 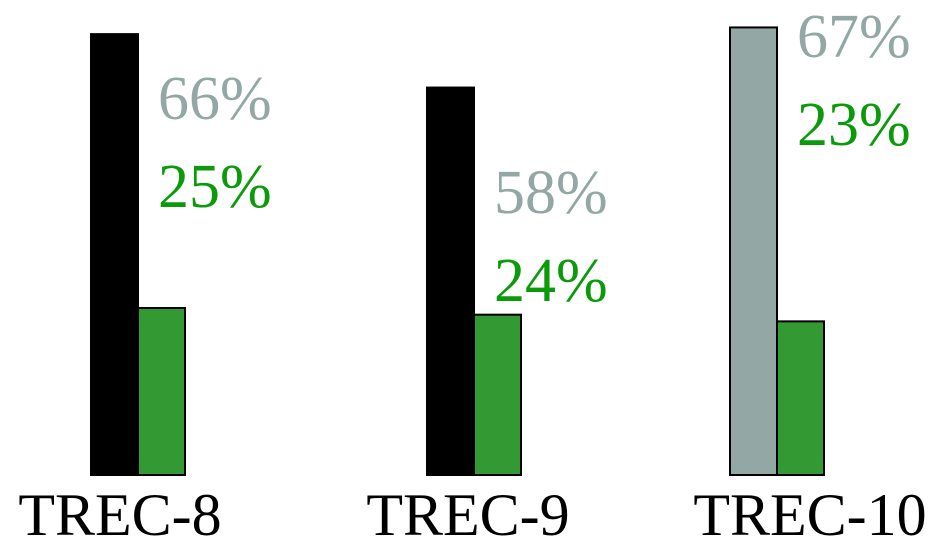 I want to click on category-label-trec-10: TREC-10, so click(x=809, y=512).